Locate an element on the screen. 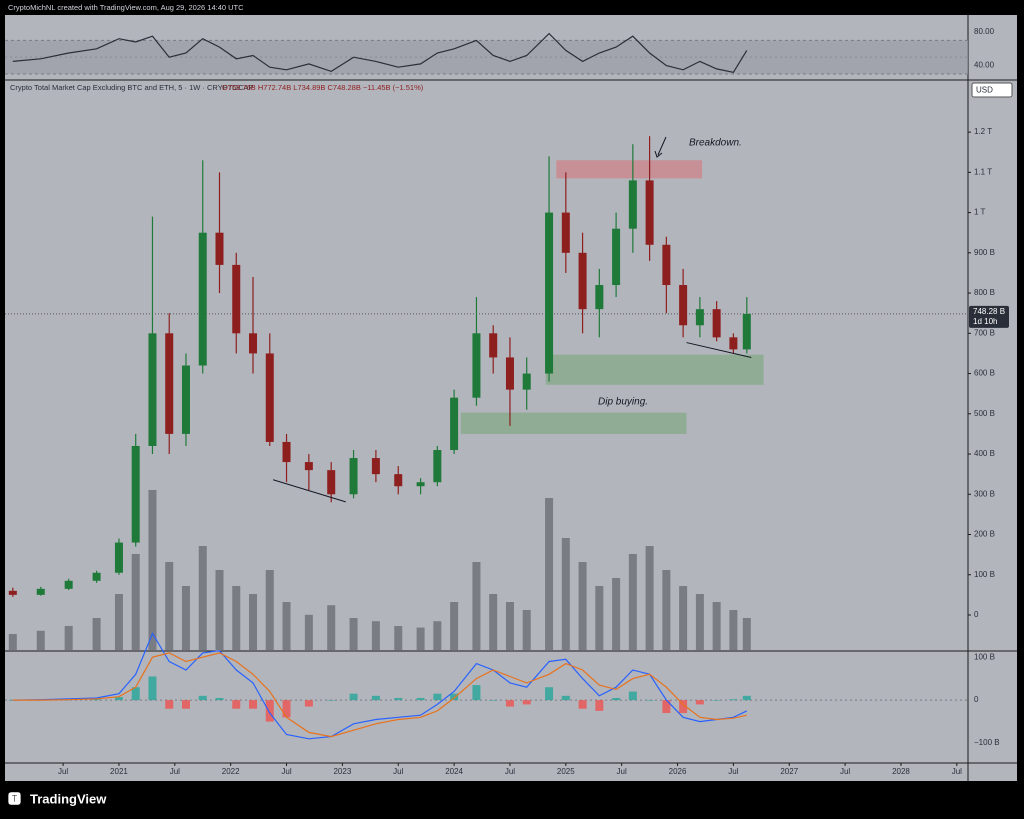 This screenshot has height=819, width=1024. y-tick-label: 700 B is located at coordinates (984, 332).